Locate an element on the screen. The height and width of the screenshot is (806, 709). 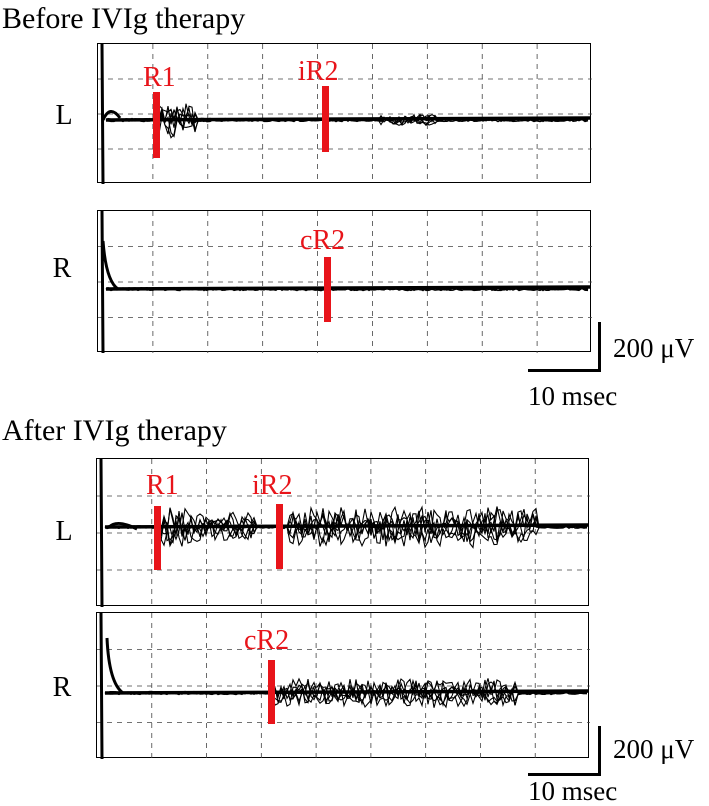
scale-amplitude-after: 200 μV is located at coordinates (654, 749).